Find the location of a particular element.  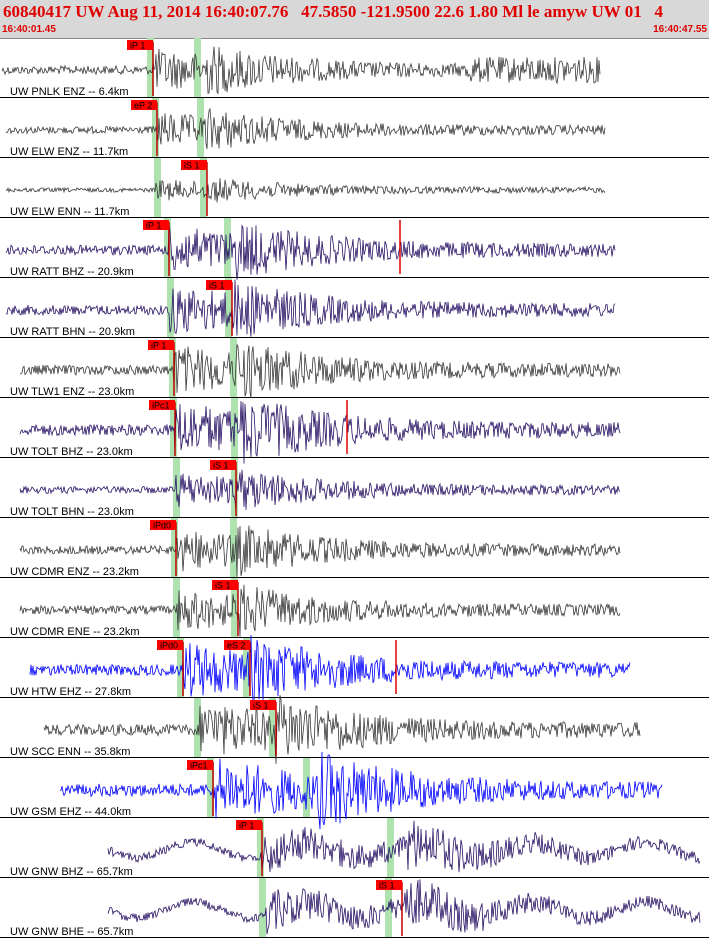

pick-label: eP 2 is located at coordinates (143, 106).